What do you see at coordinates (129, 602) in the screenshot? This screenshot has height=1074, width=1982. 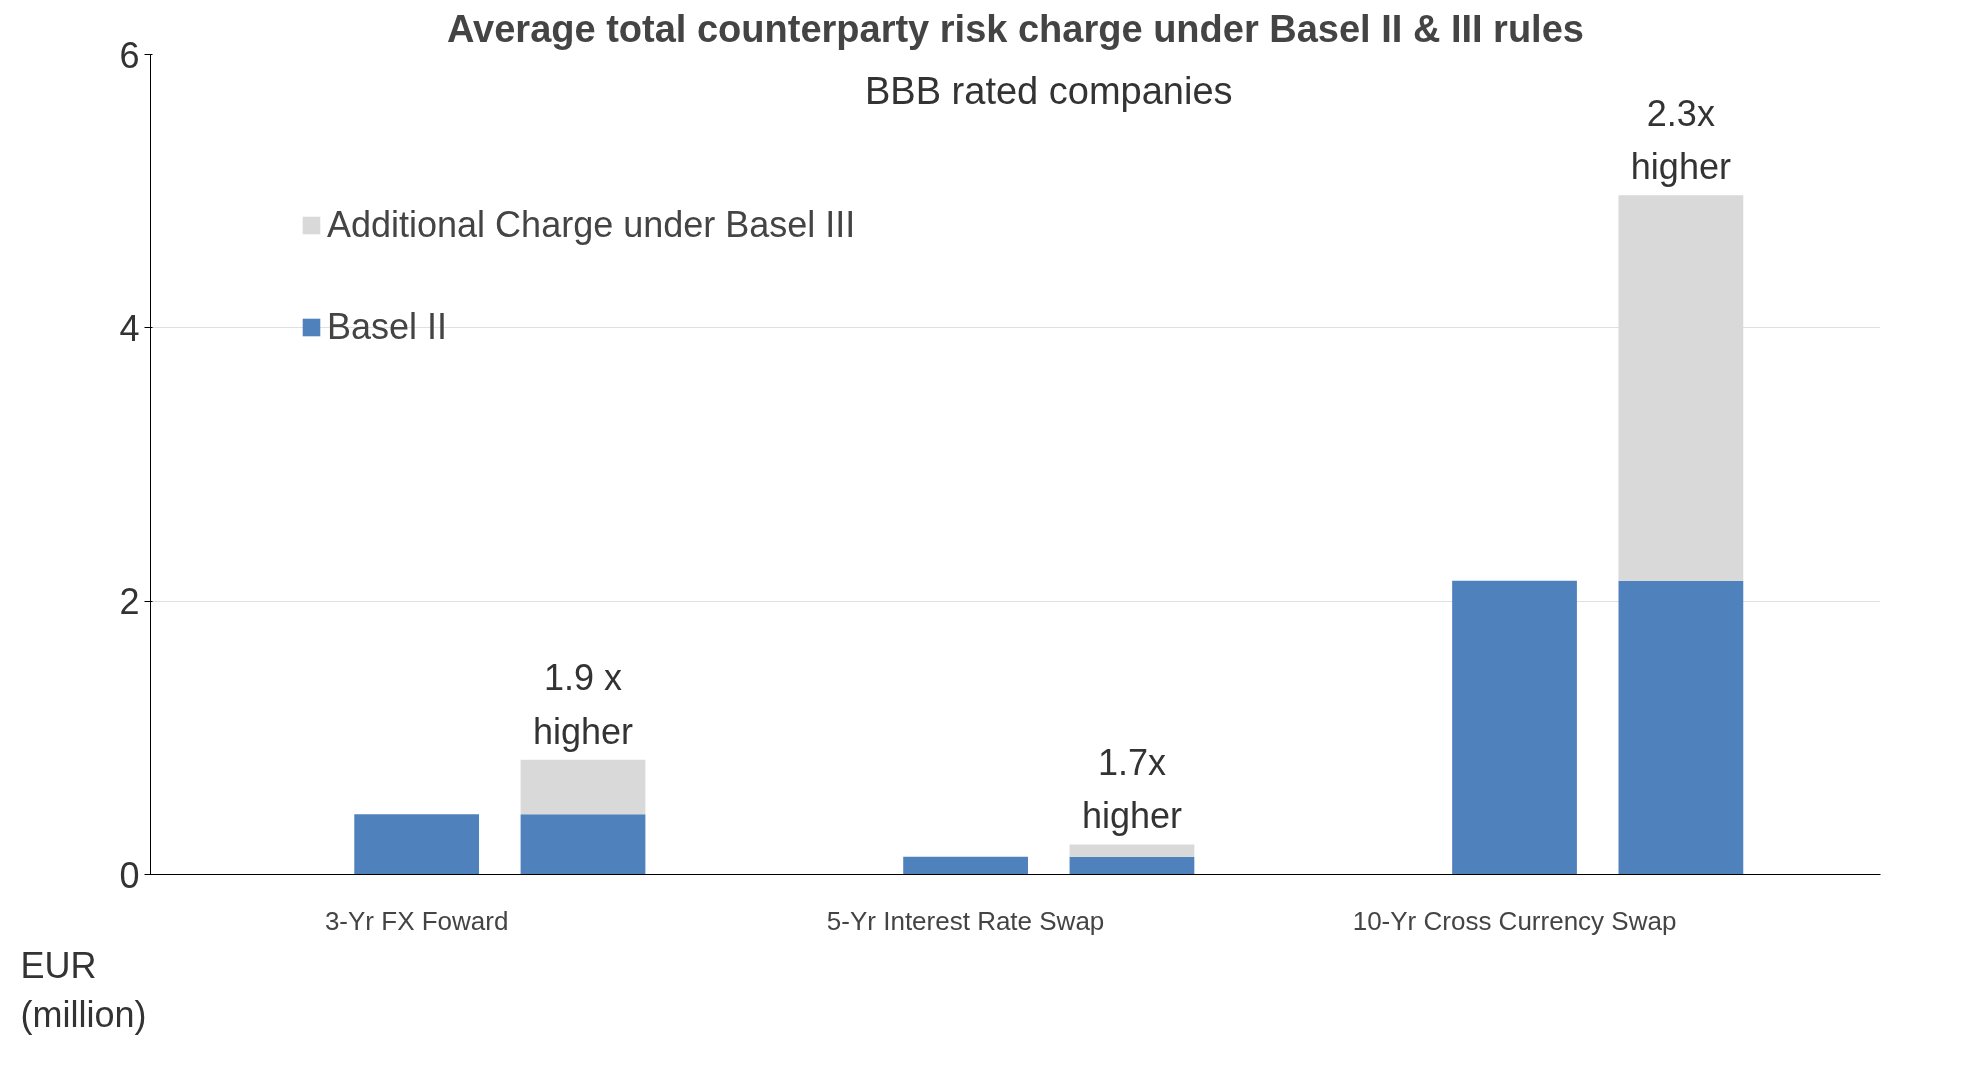 I see `y-tick-label: 2` at bounding box center [129, 602].